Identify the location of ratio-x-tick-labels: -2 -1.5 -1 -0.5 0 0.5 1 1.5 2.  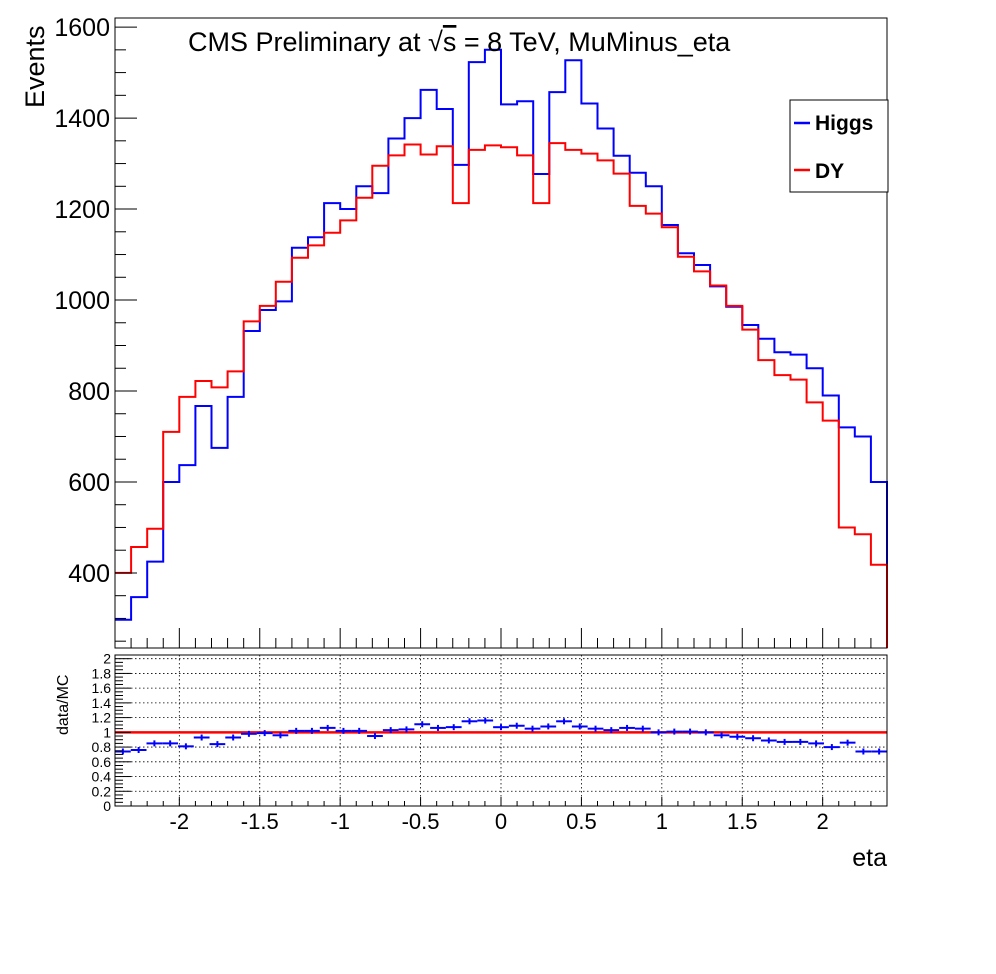
(499, 821).